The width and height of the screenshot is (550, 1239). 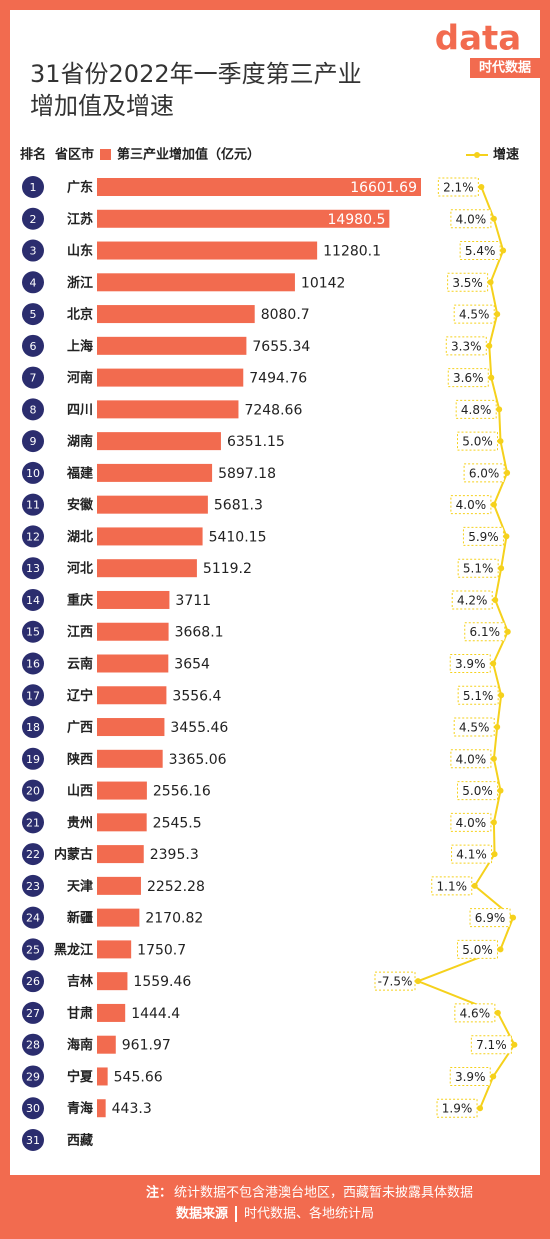 What do you see at coordinates (105, 154) in the screenshot?
I see `legend-swatch` at bounding box center [105, 154].